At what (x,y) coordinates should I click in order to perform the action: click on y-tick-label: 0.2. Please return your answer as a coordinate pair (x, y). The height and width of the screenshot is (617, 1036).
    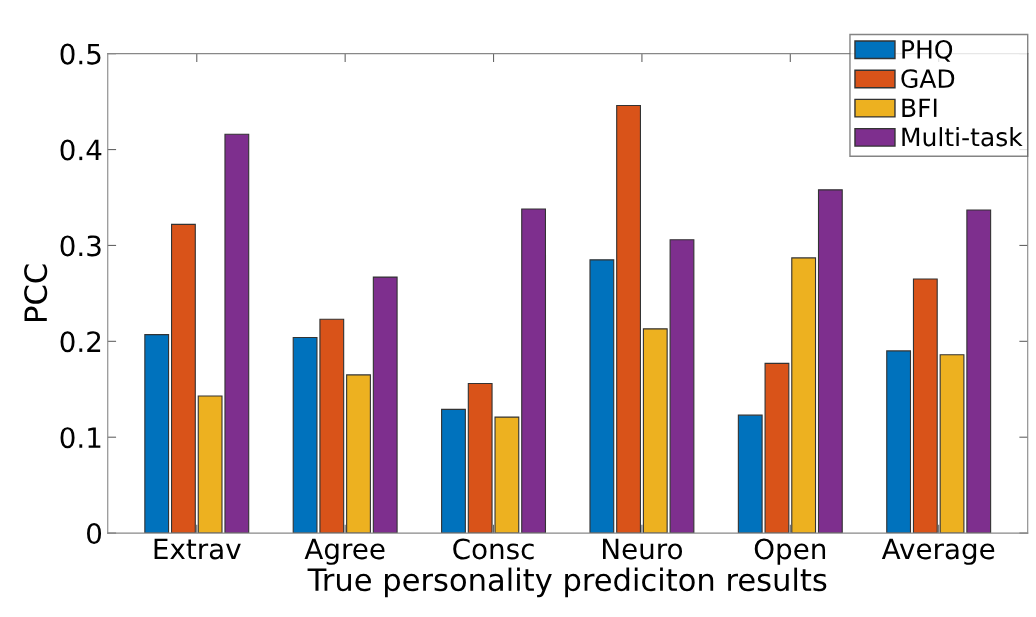
    Looking at the image, I should click on (80, 342).